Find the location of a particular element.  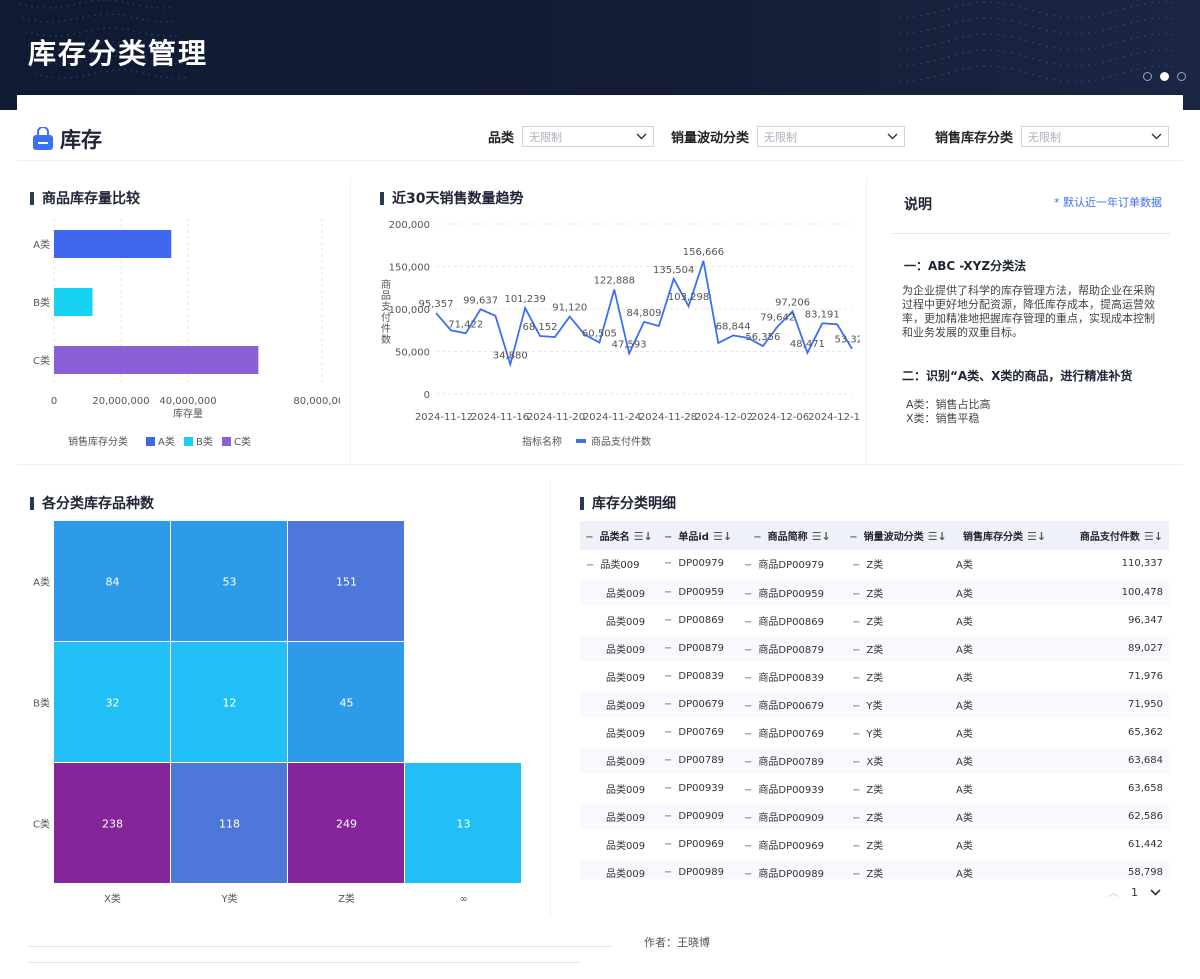

chevron-up-icon: ︿ is located at coordinates (1113, 892).